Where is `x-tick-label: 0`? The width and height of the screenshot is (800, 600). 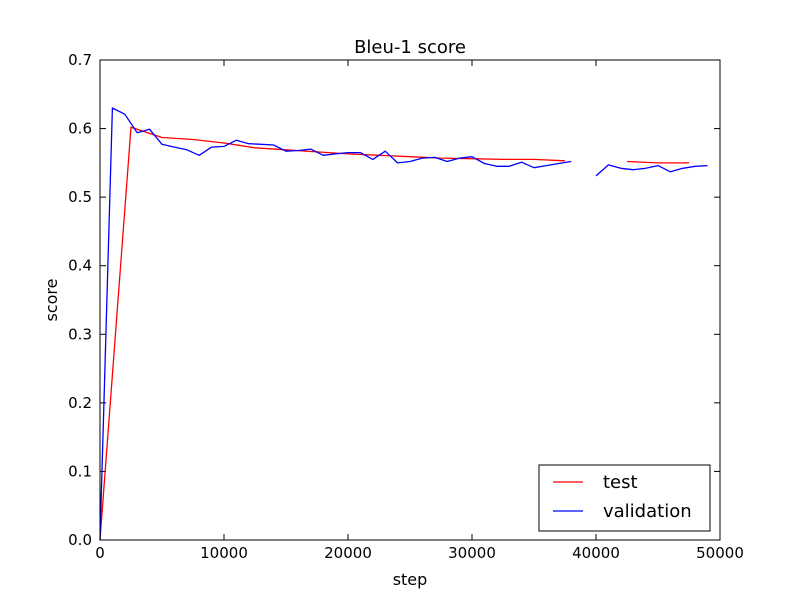 x-tick-label: 0 is located at coordinates (100, 553).